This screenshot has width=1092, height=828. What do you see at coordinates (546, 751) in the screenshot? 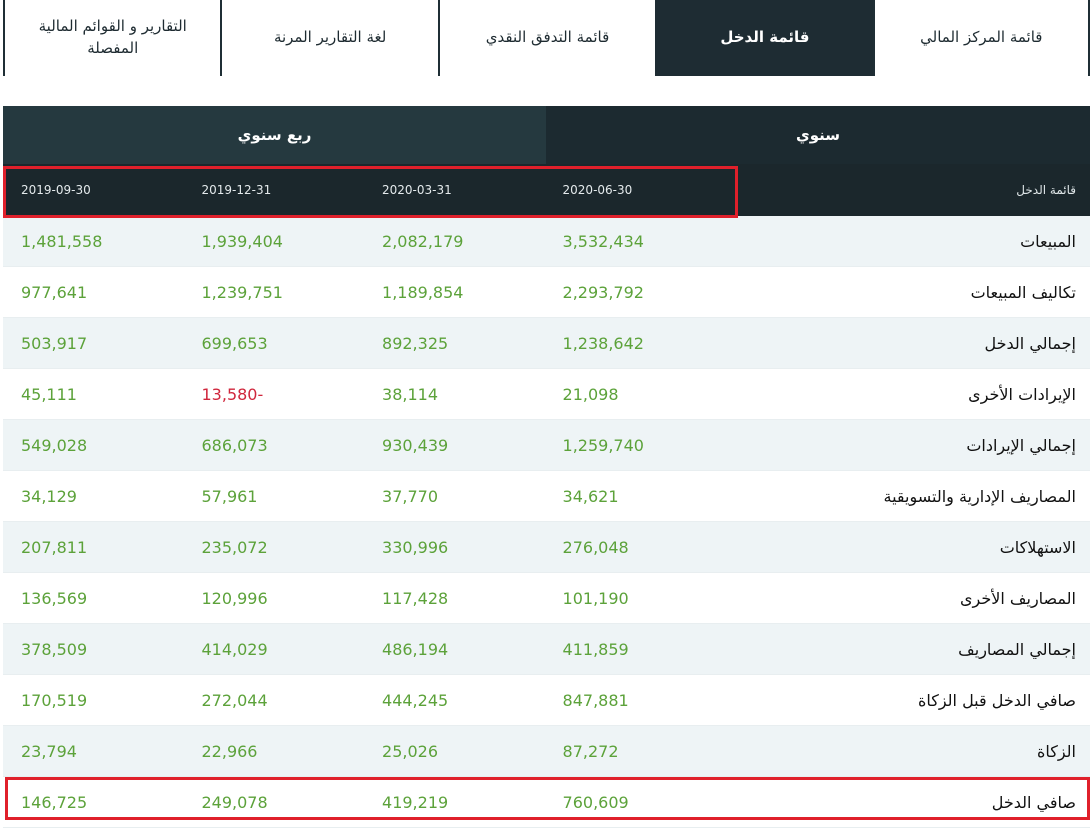
I see `table-row: الزكاة 87,272 25,026 22,966 23,794` at bounding box center [546, 751].